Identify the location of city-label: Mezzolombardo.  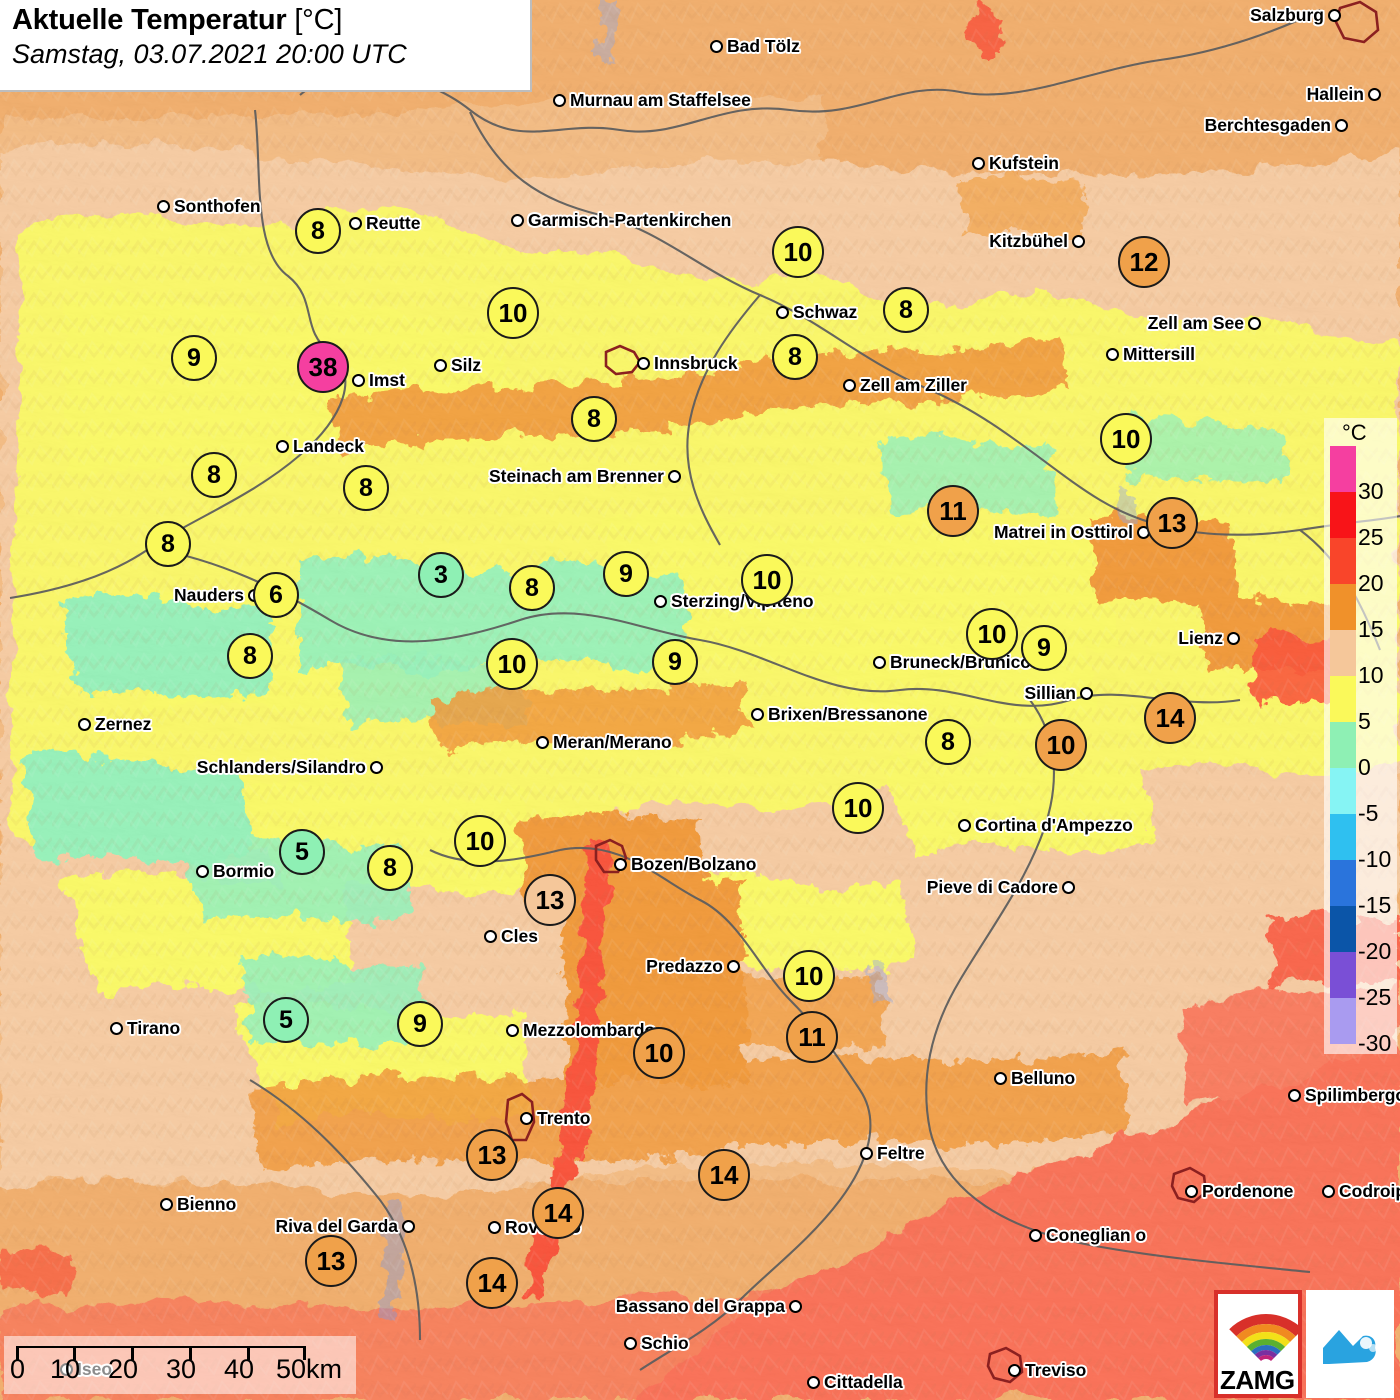
(589, 1030).